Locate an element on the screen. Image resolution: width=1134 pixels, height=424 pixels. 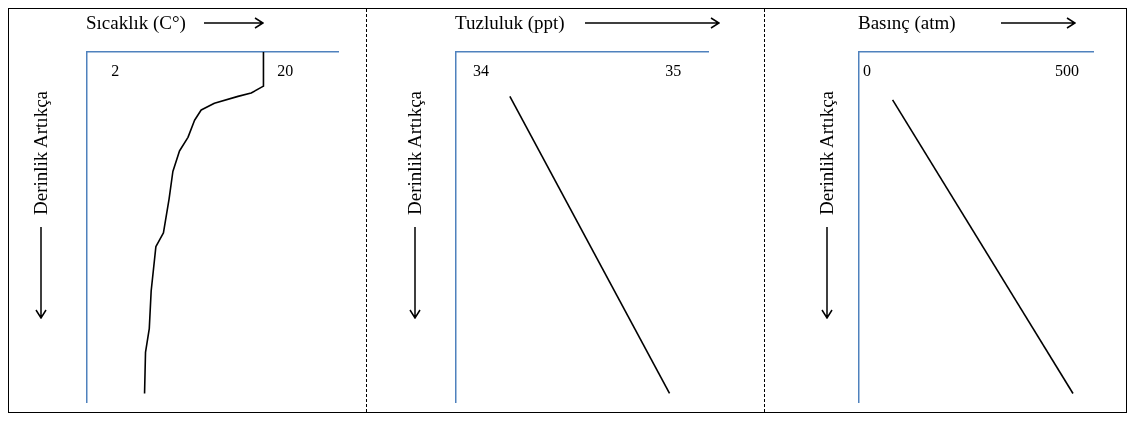
x-tick-label: 500 is located at coordinates (1066, 71).